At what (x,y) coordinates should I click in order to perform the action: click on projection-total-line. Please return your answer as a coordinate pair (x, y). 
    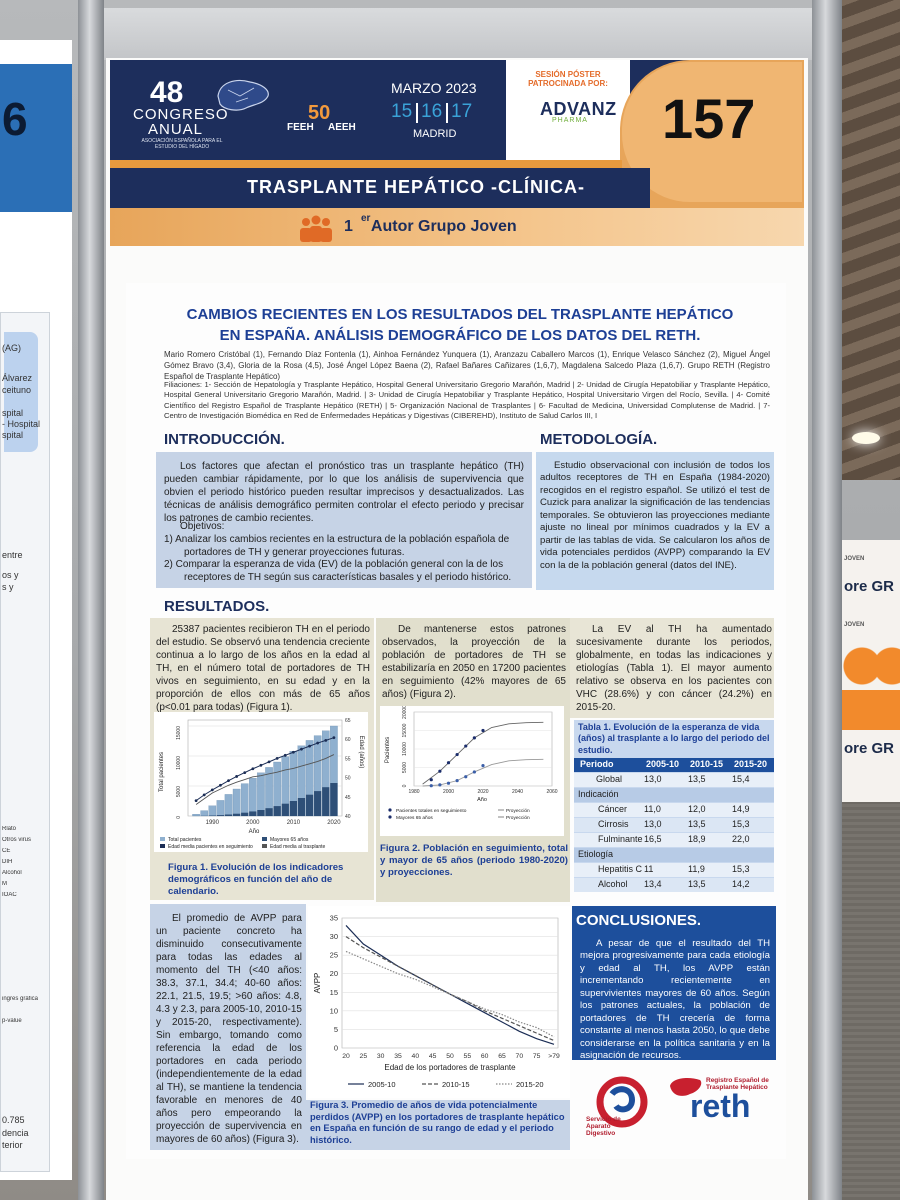
    Looking at the image, I should click on (483, 753).